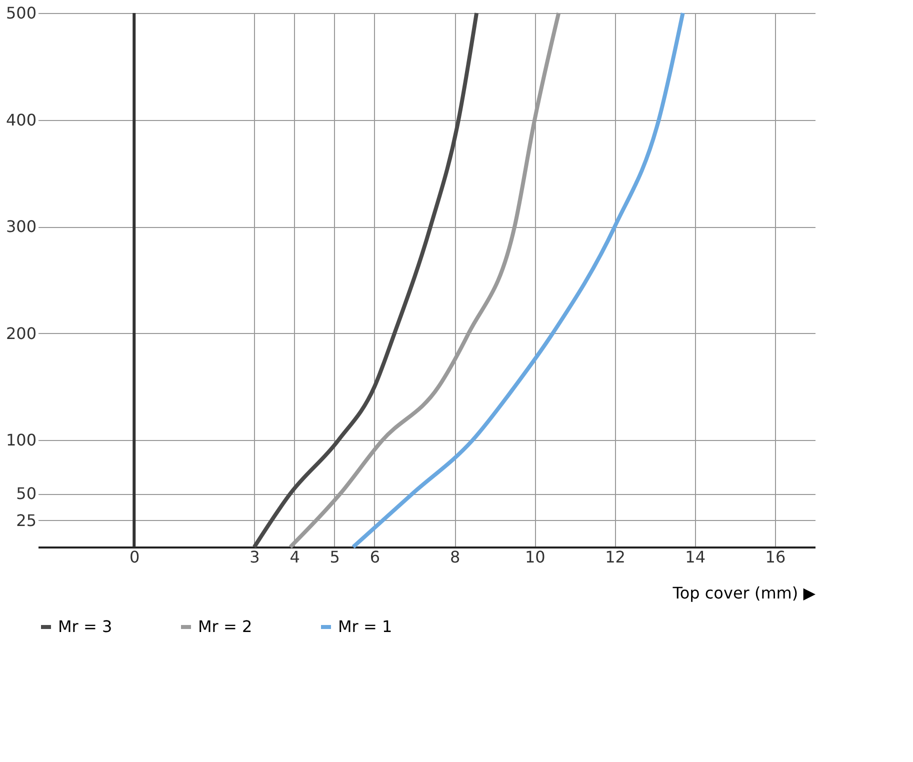 The width and height of the screenshot is (913, 762). What do you see at coordinates (455, 557) in the screenshot?
I see `x-tick-label: 8` at bounding box center [455, 557].